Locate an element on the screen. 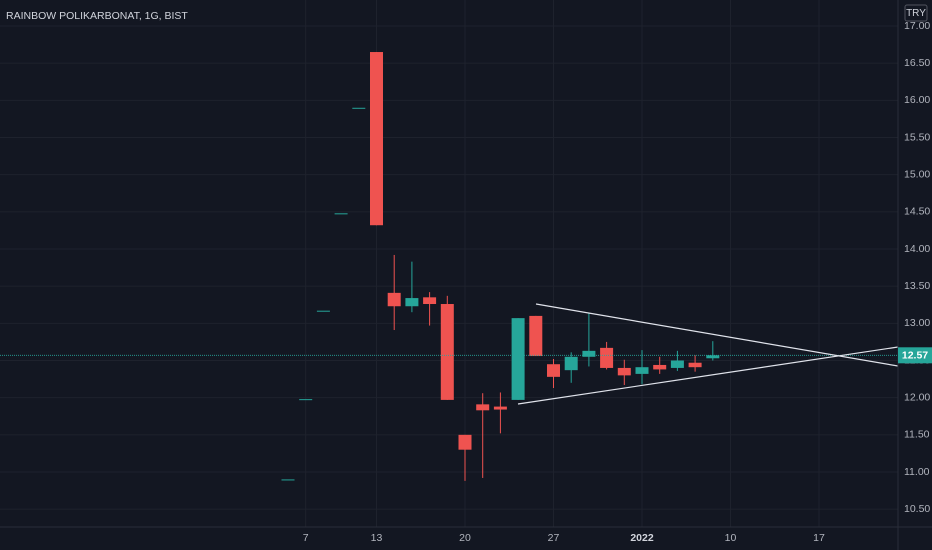  y-tick-label: 15.00 is located at coordinates (917, 174).